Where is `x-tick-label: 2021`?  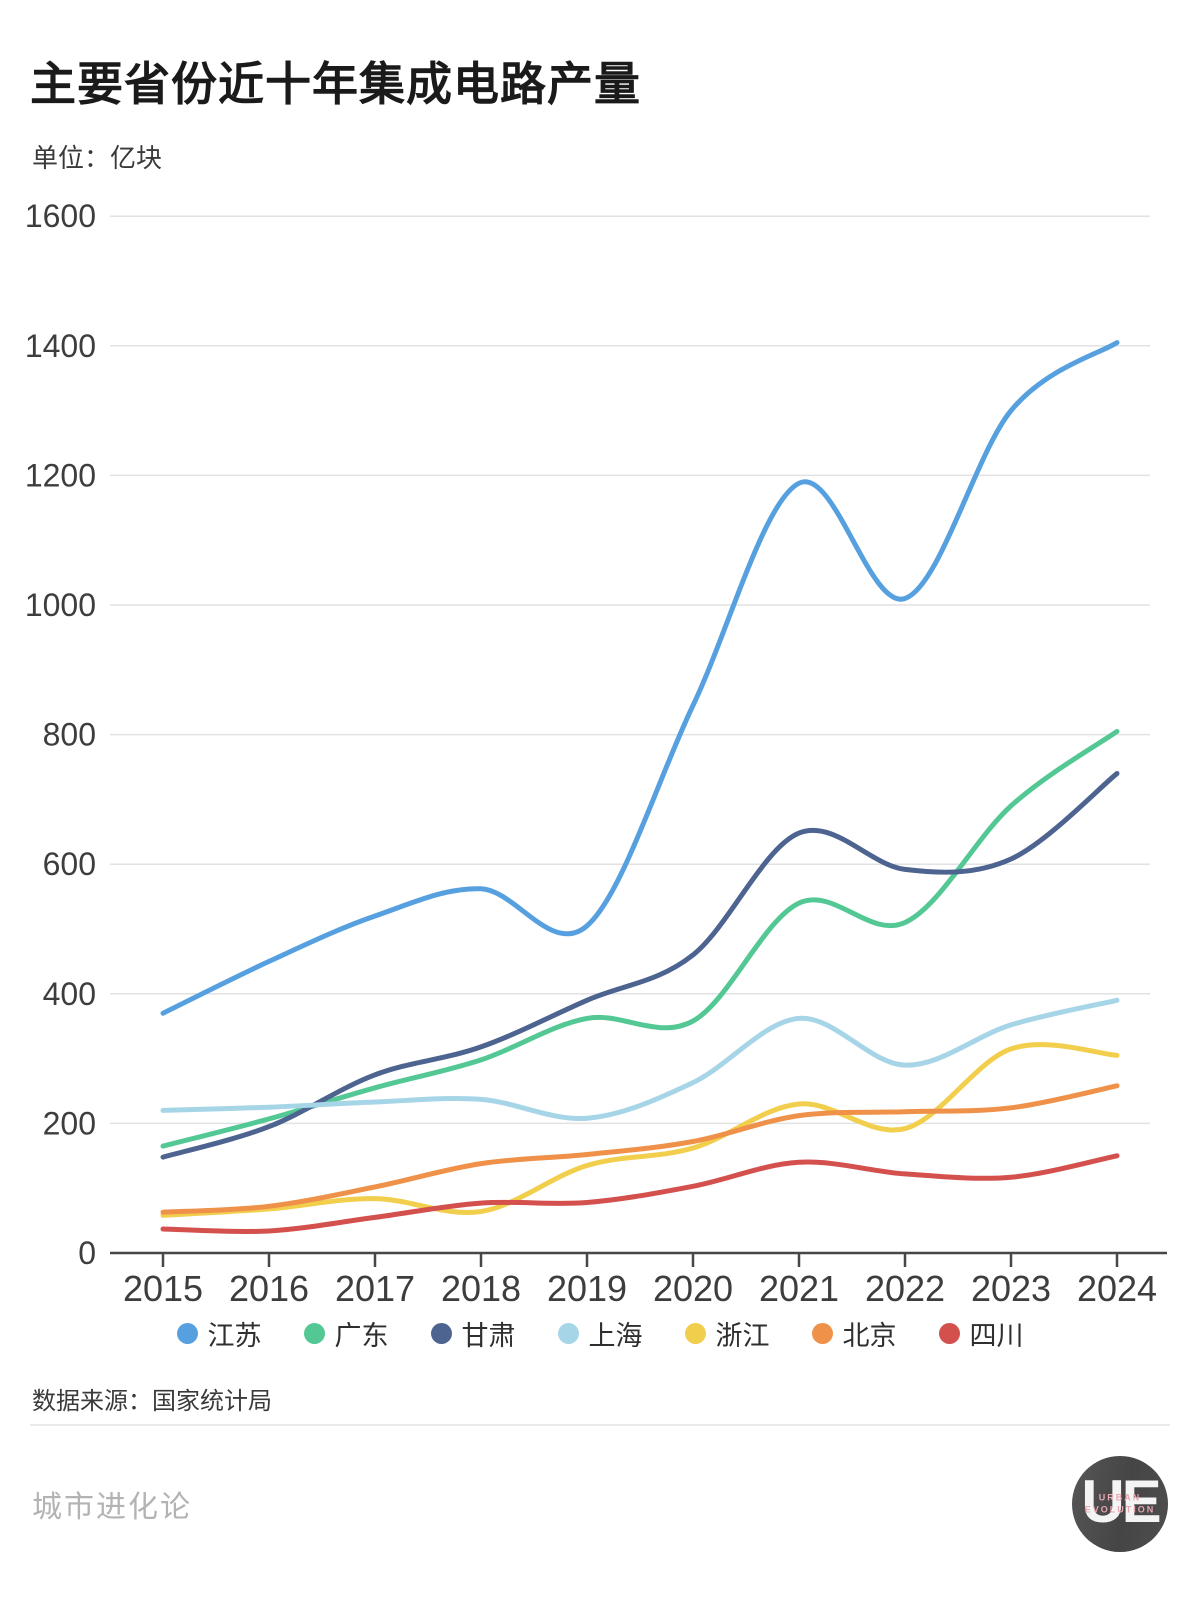 x-tick-label: 2021 is located at coordinates (799, 1288).